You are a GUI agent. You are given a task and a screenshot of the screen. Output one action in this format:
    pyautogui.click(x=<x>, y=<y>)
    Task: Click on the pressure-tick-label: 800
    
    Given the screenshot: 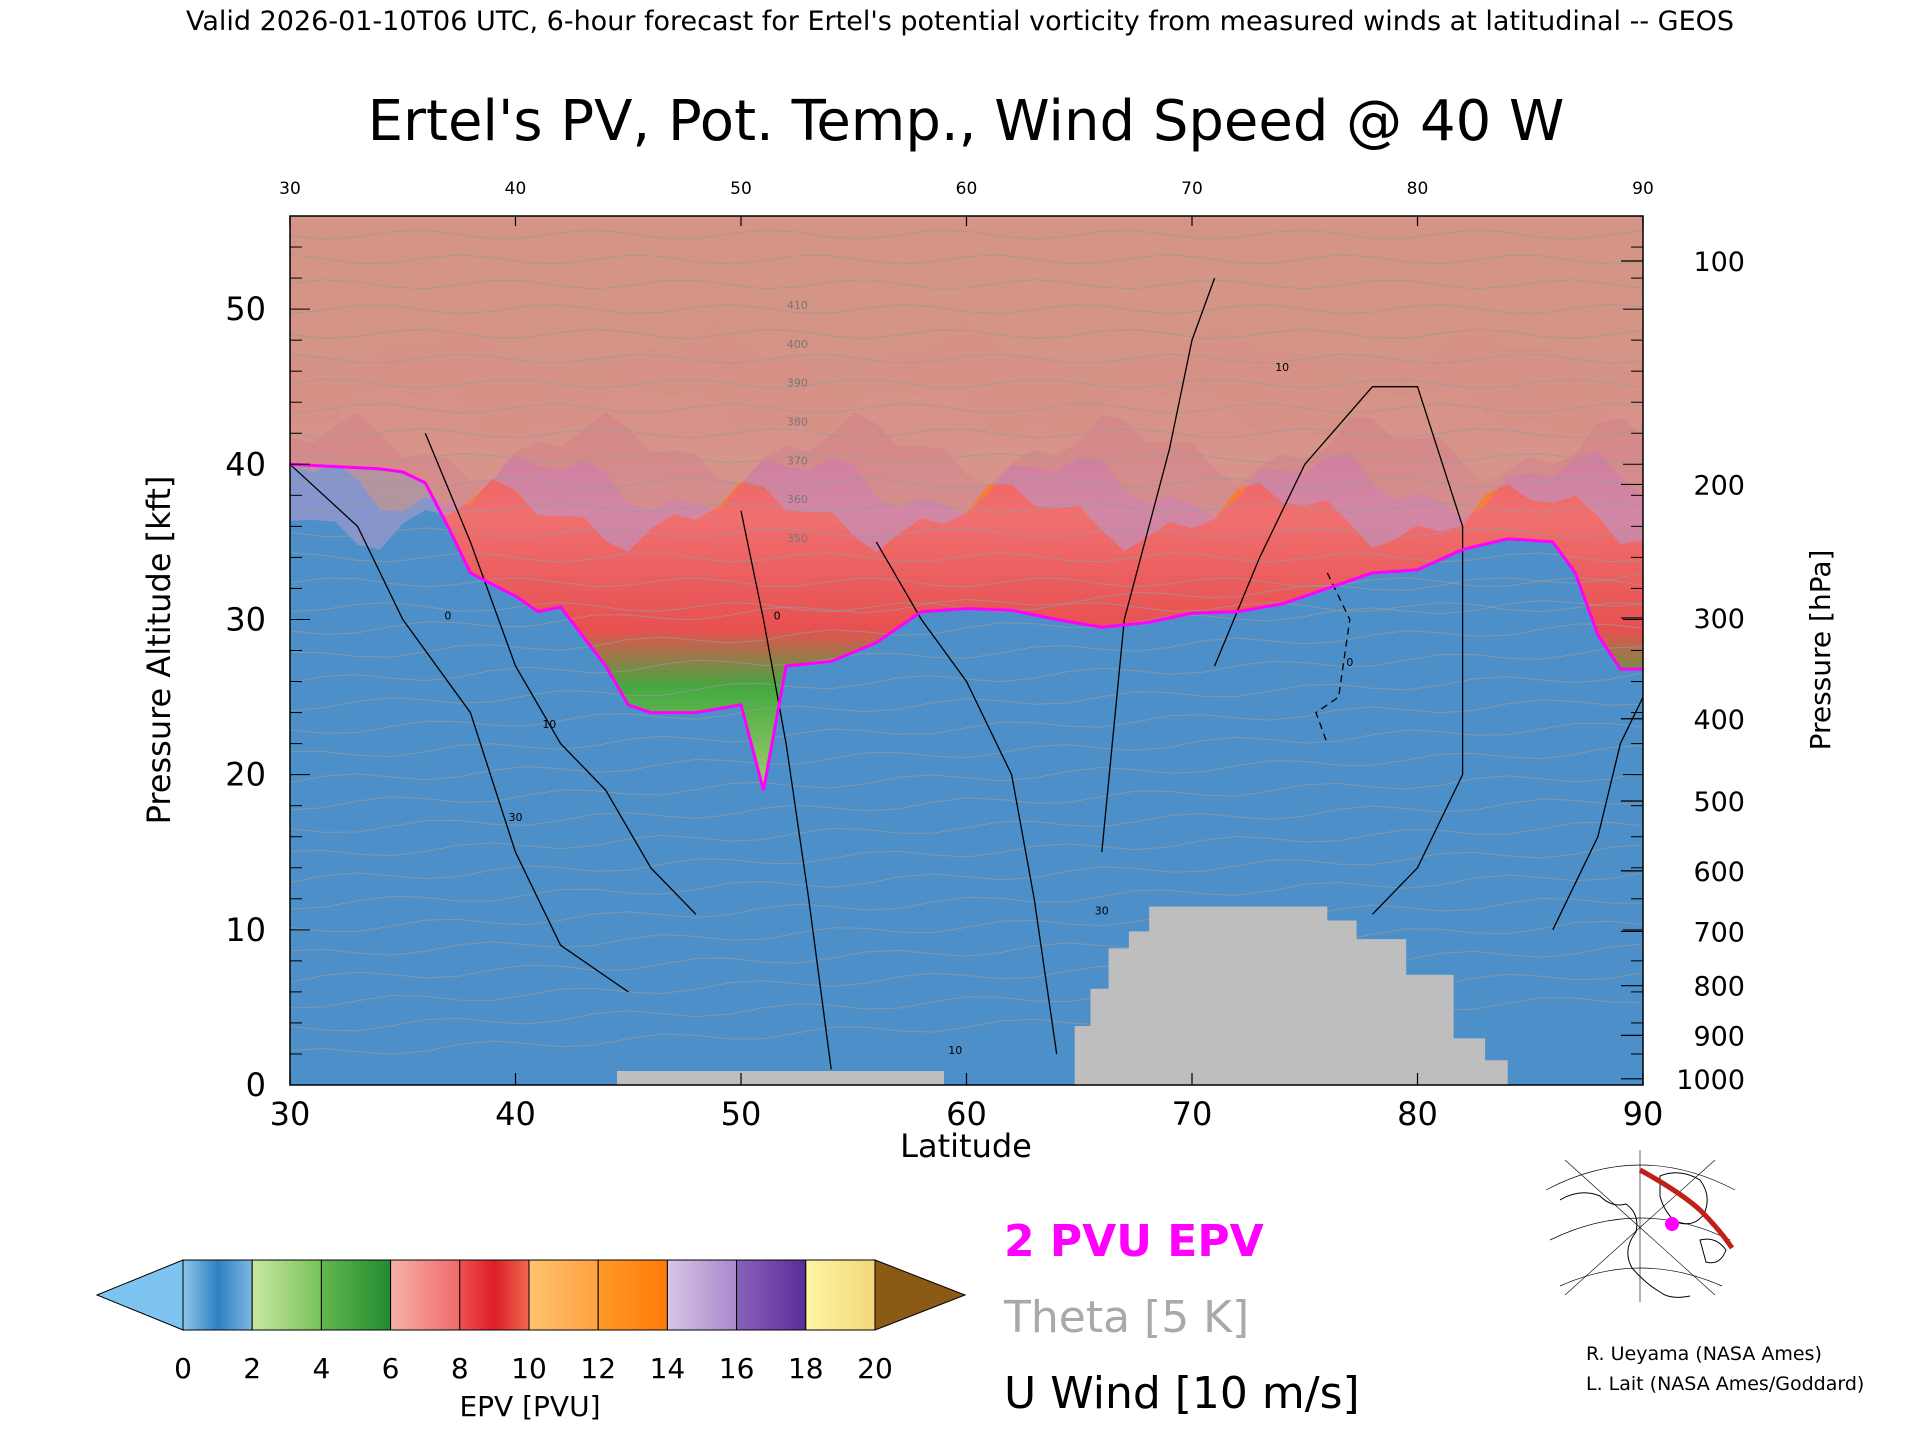 What is the action you would take?
    pyautogui.click(x=1719, y=987)
    